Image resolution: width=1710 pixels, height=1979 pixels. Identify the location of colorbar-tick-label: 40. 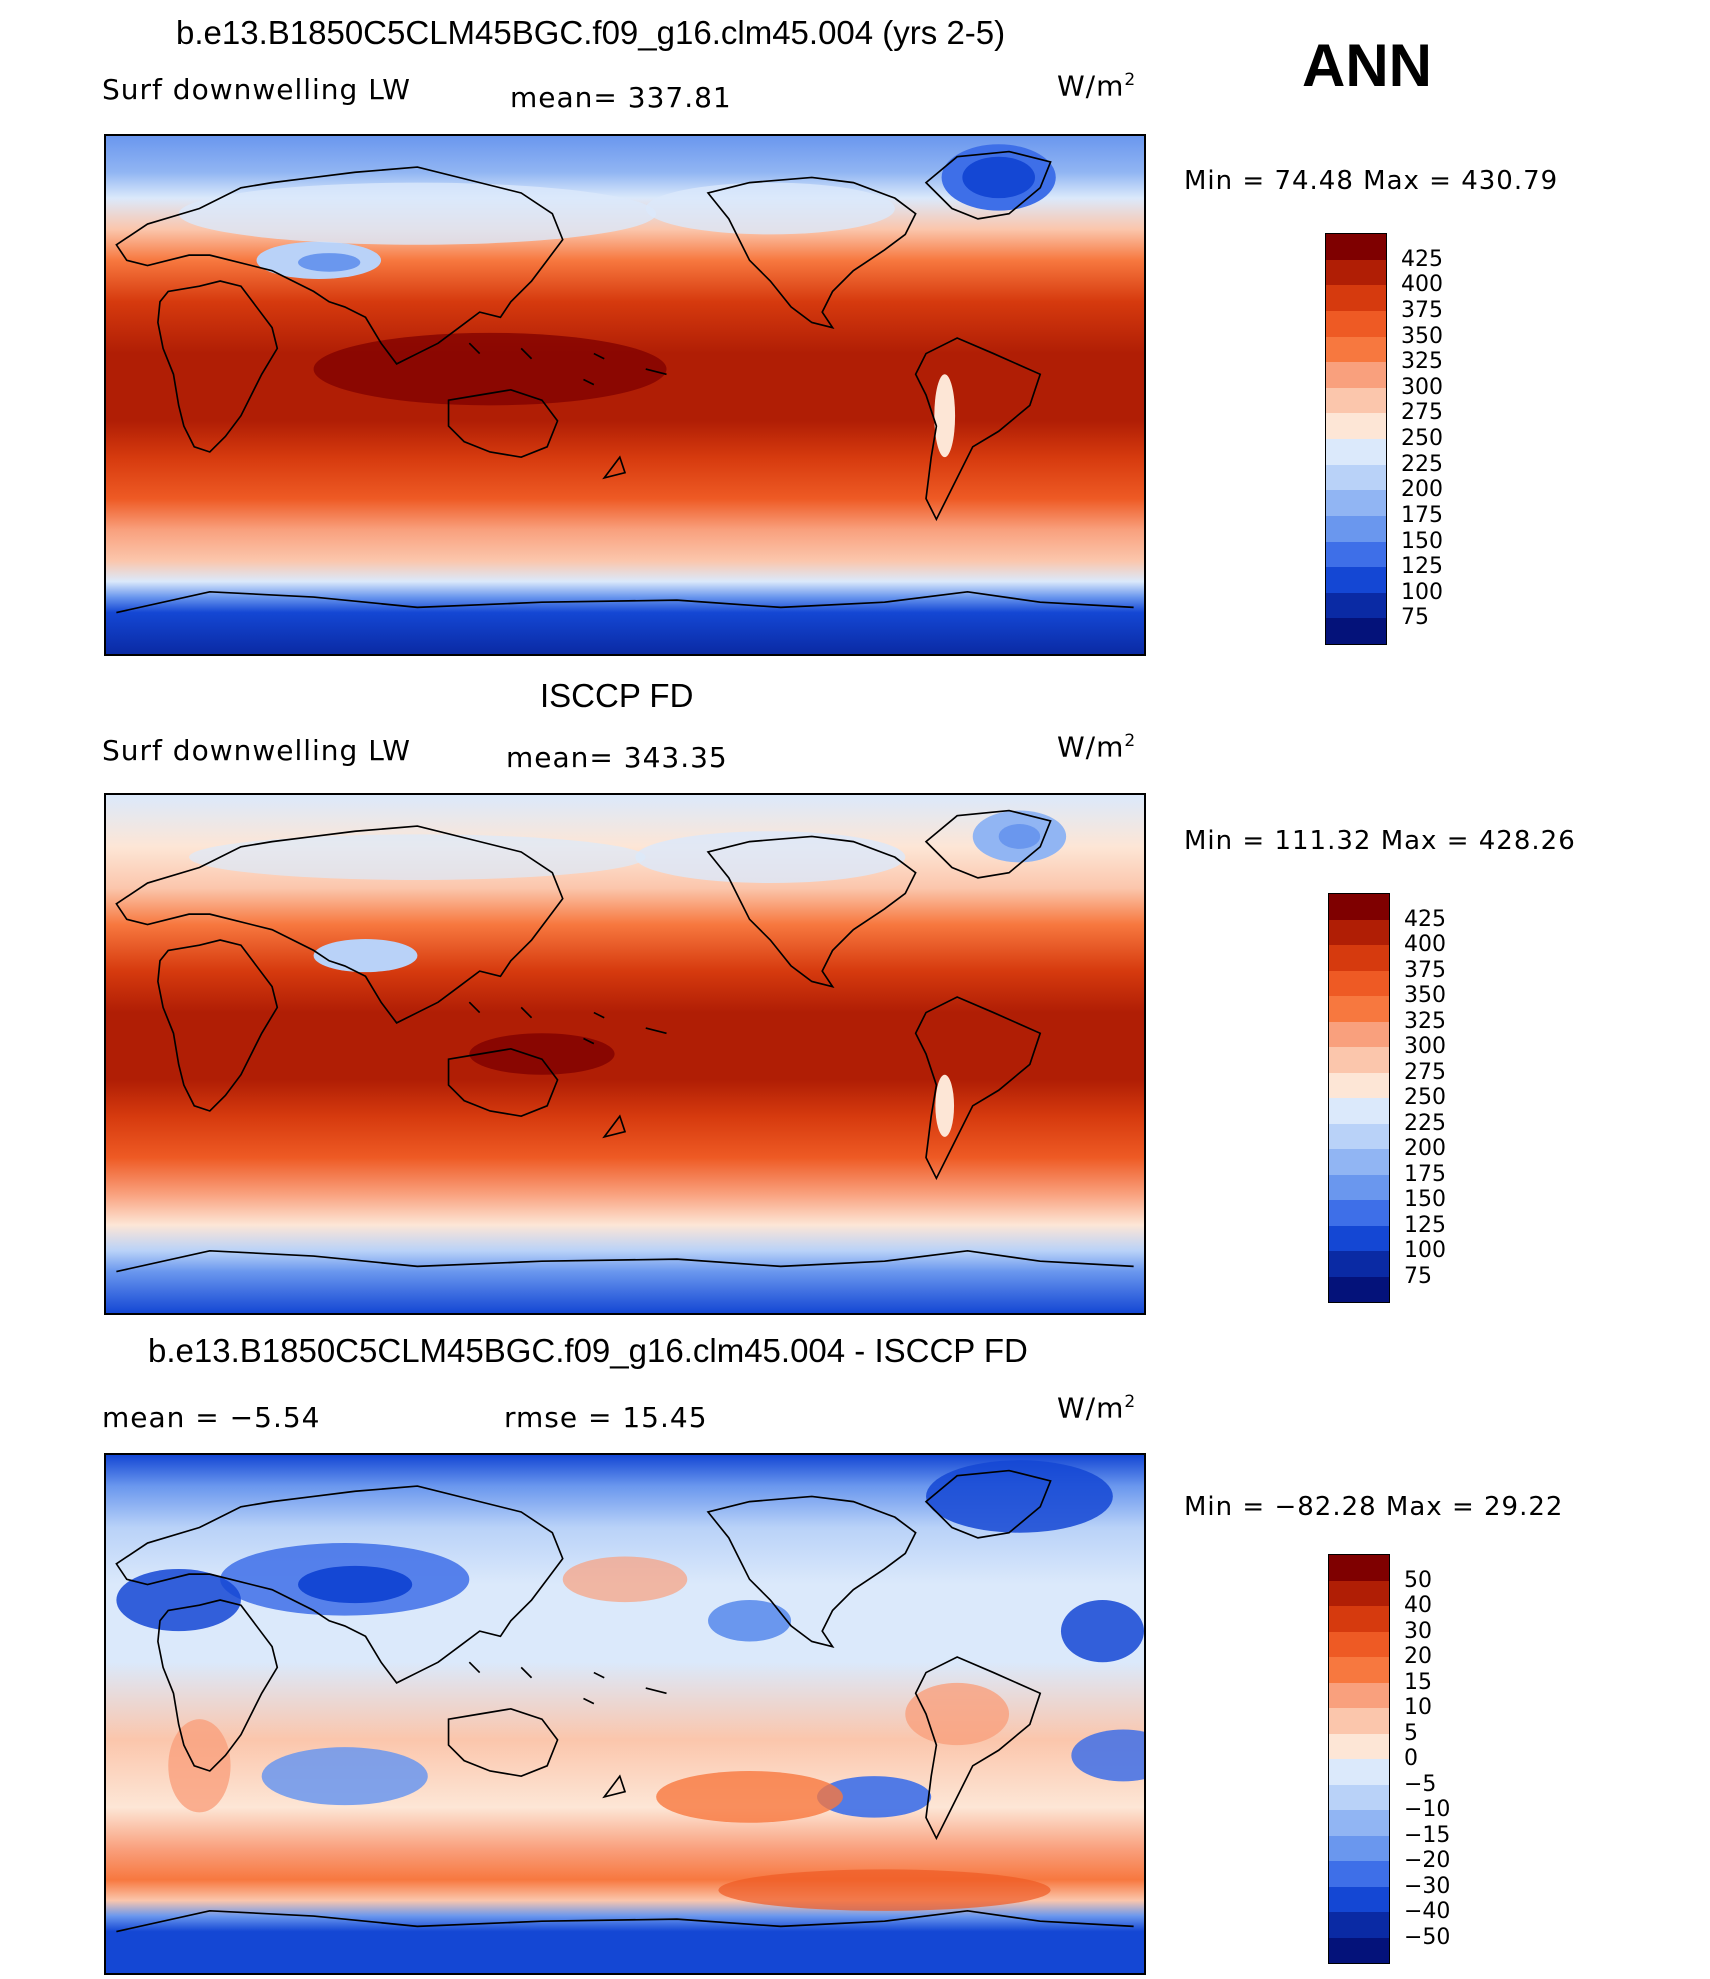
(1418, 1605).